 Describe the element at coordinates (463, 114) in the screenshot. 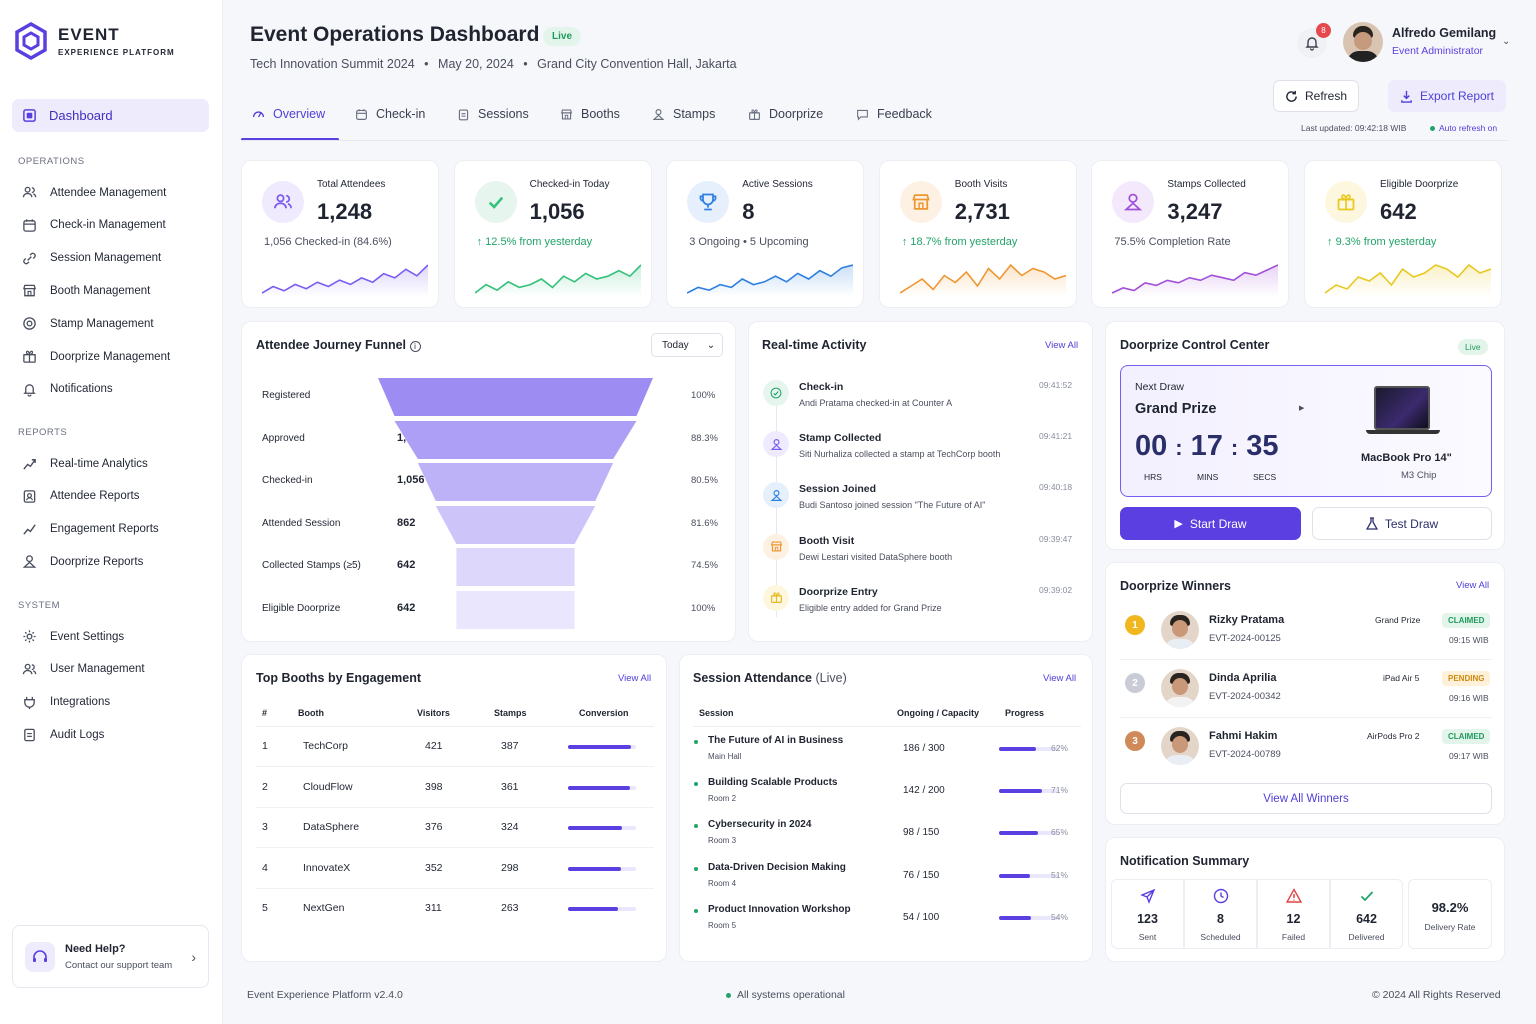

I see `clipboard-icon` at that location.